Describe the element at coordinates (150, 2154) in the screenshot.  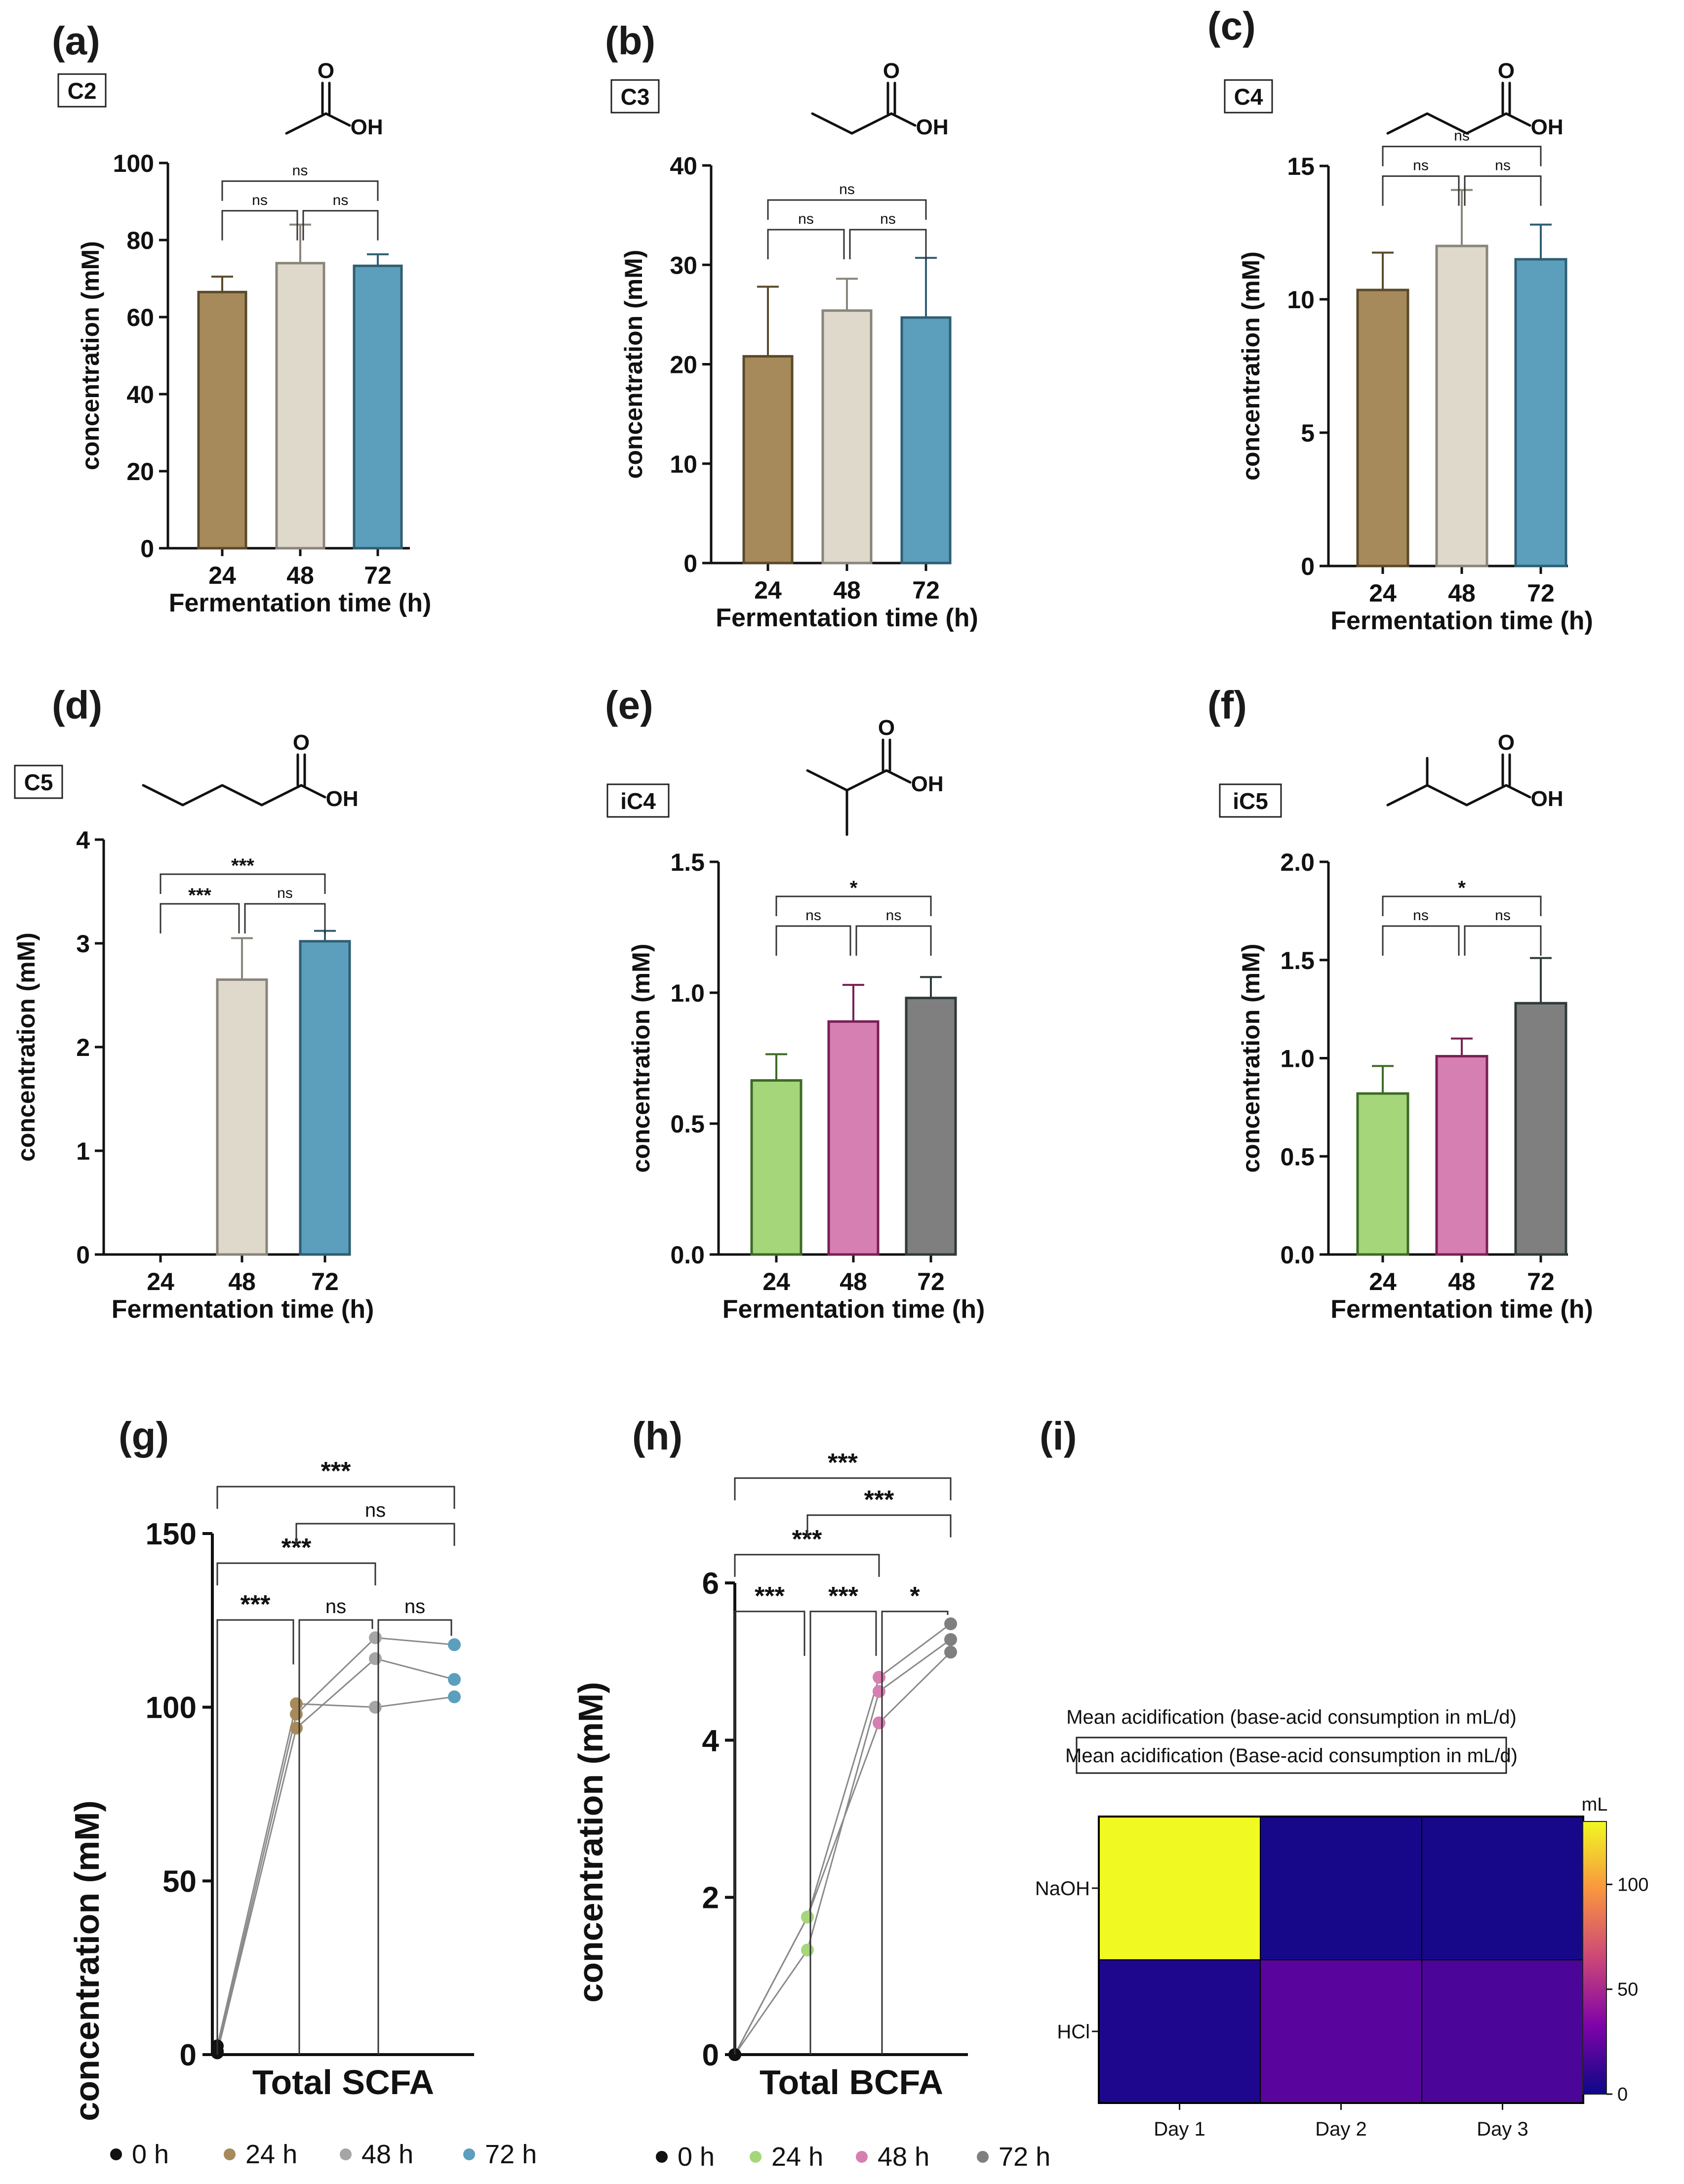
I see `legend-label: 0 h` at that location.